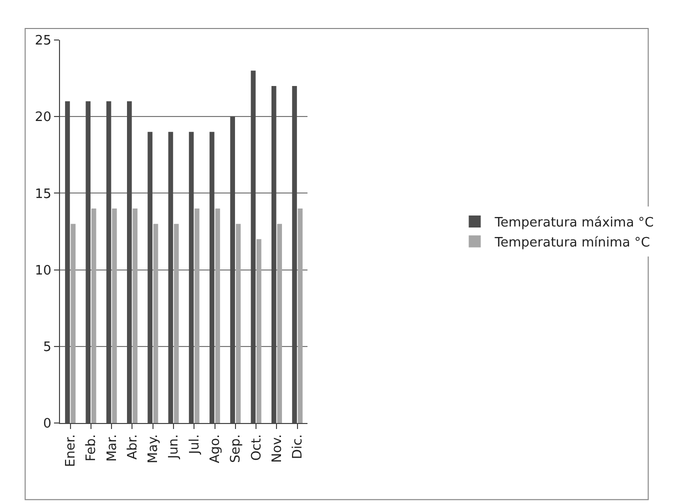 The image size is (673, 503). What do you see at coordinates (574, 223) in the screenshot?
I see `legend-label: Temperatura máxima °C` at bounding box center [574, 223].